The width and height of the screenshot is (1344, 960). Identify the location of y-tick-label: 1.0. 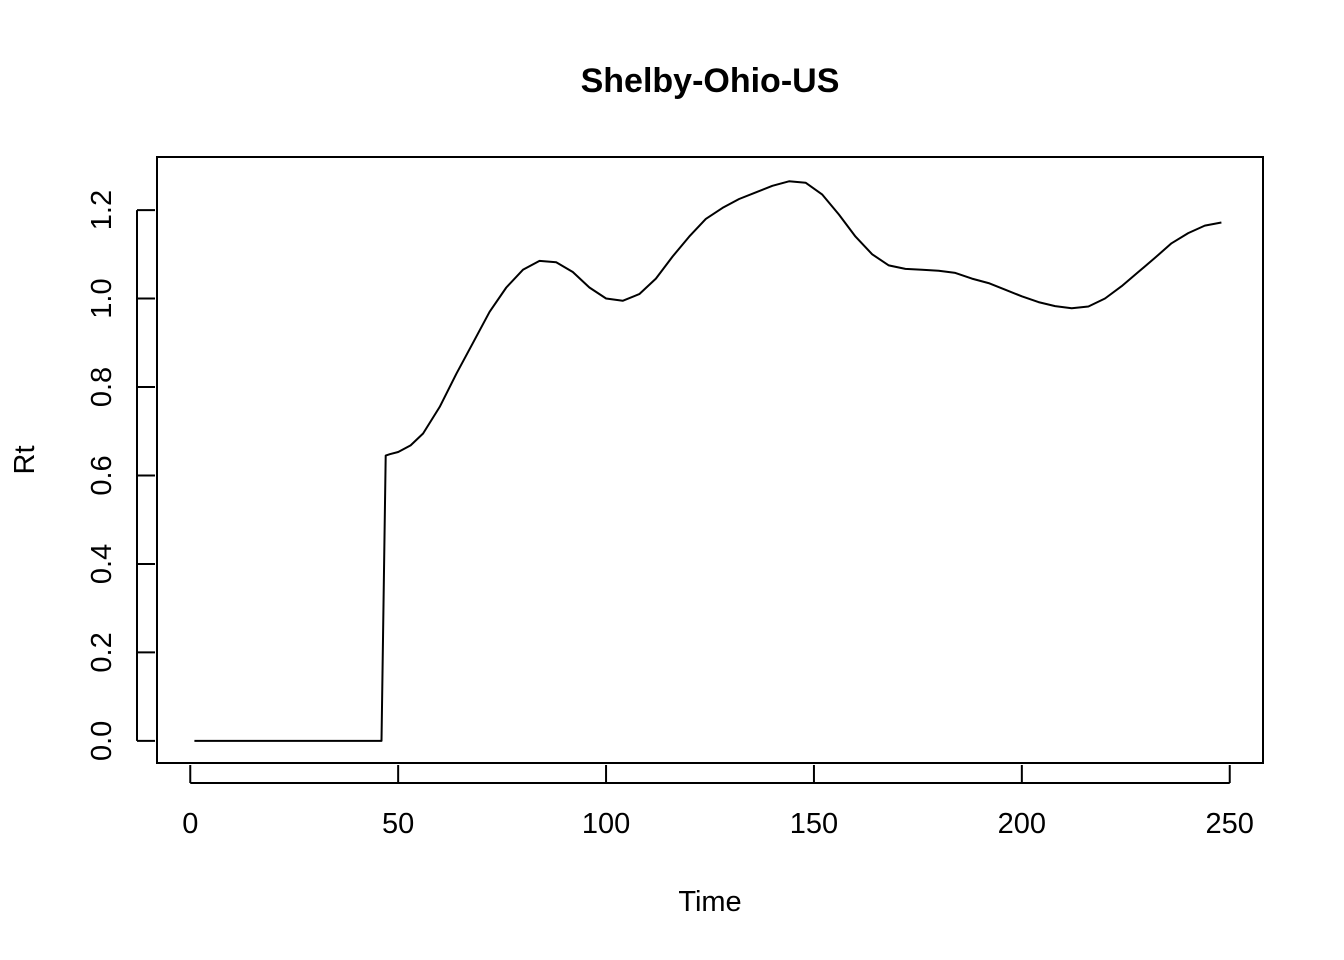
(102, 298).